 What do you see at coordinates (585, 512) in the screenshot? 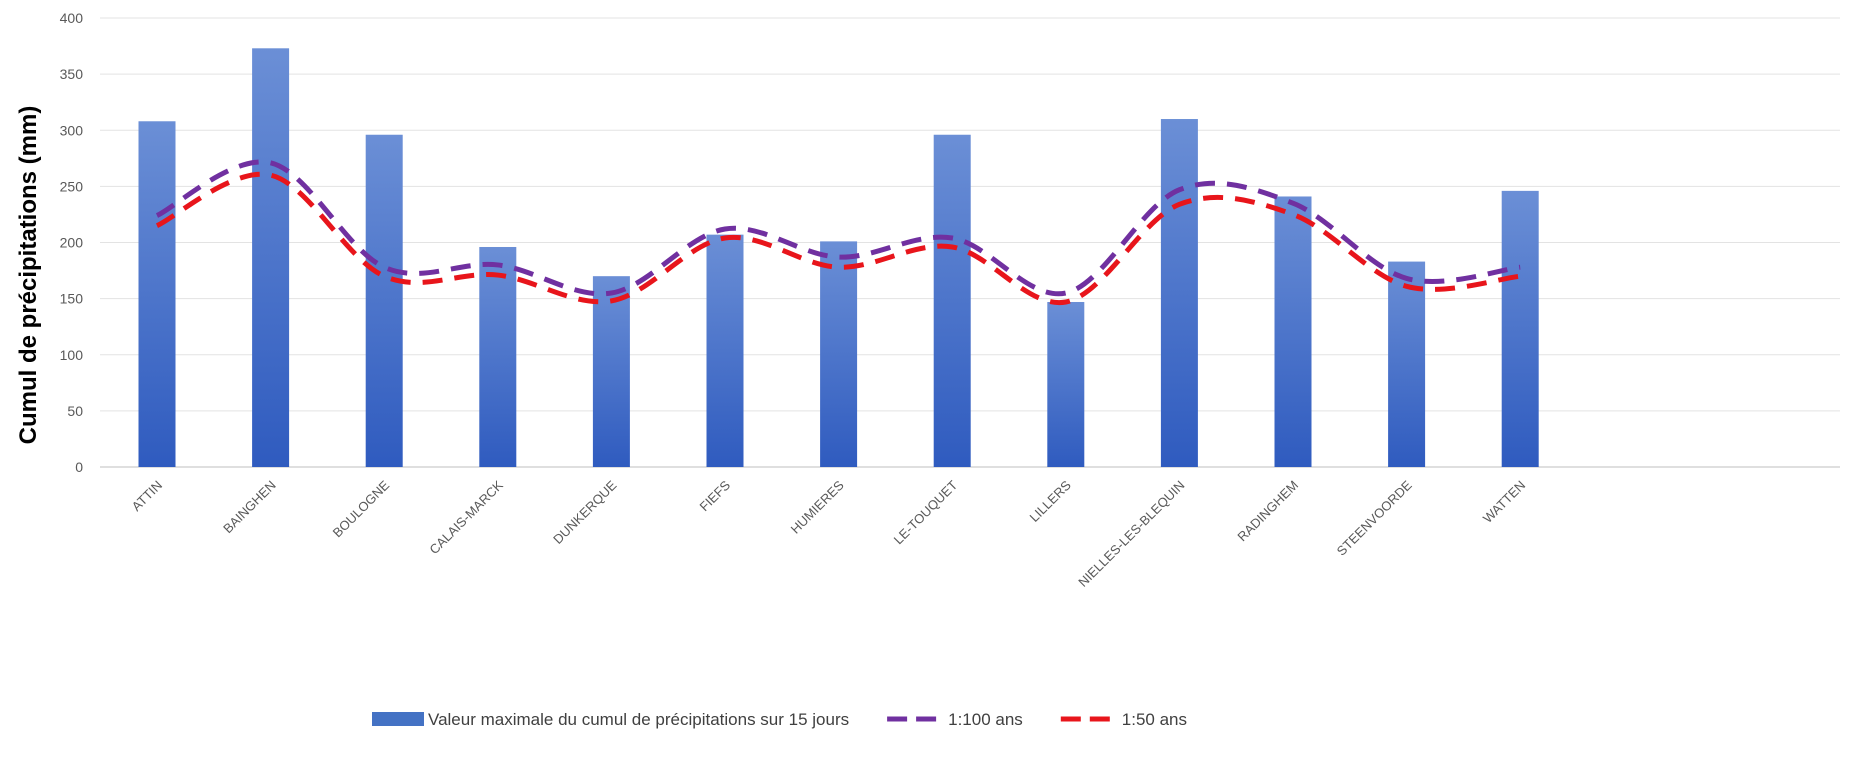
I see `x-category-label: DUNKERQUE` at bounding box center [585, 512].